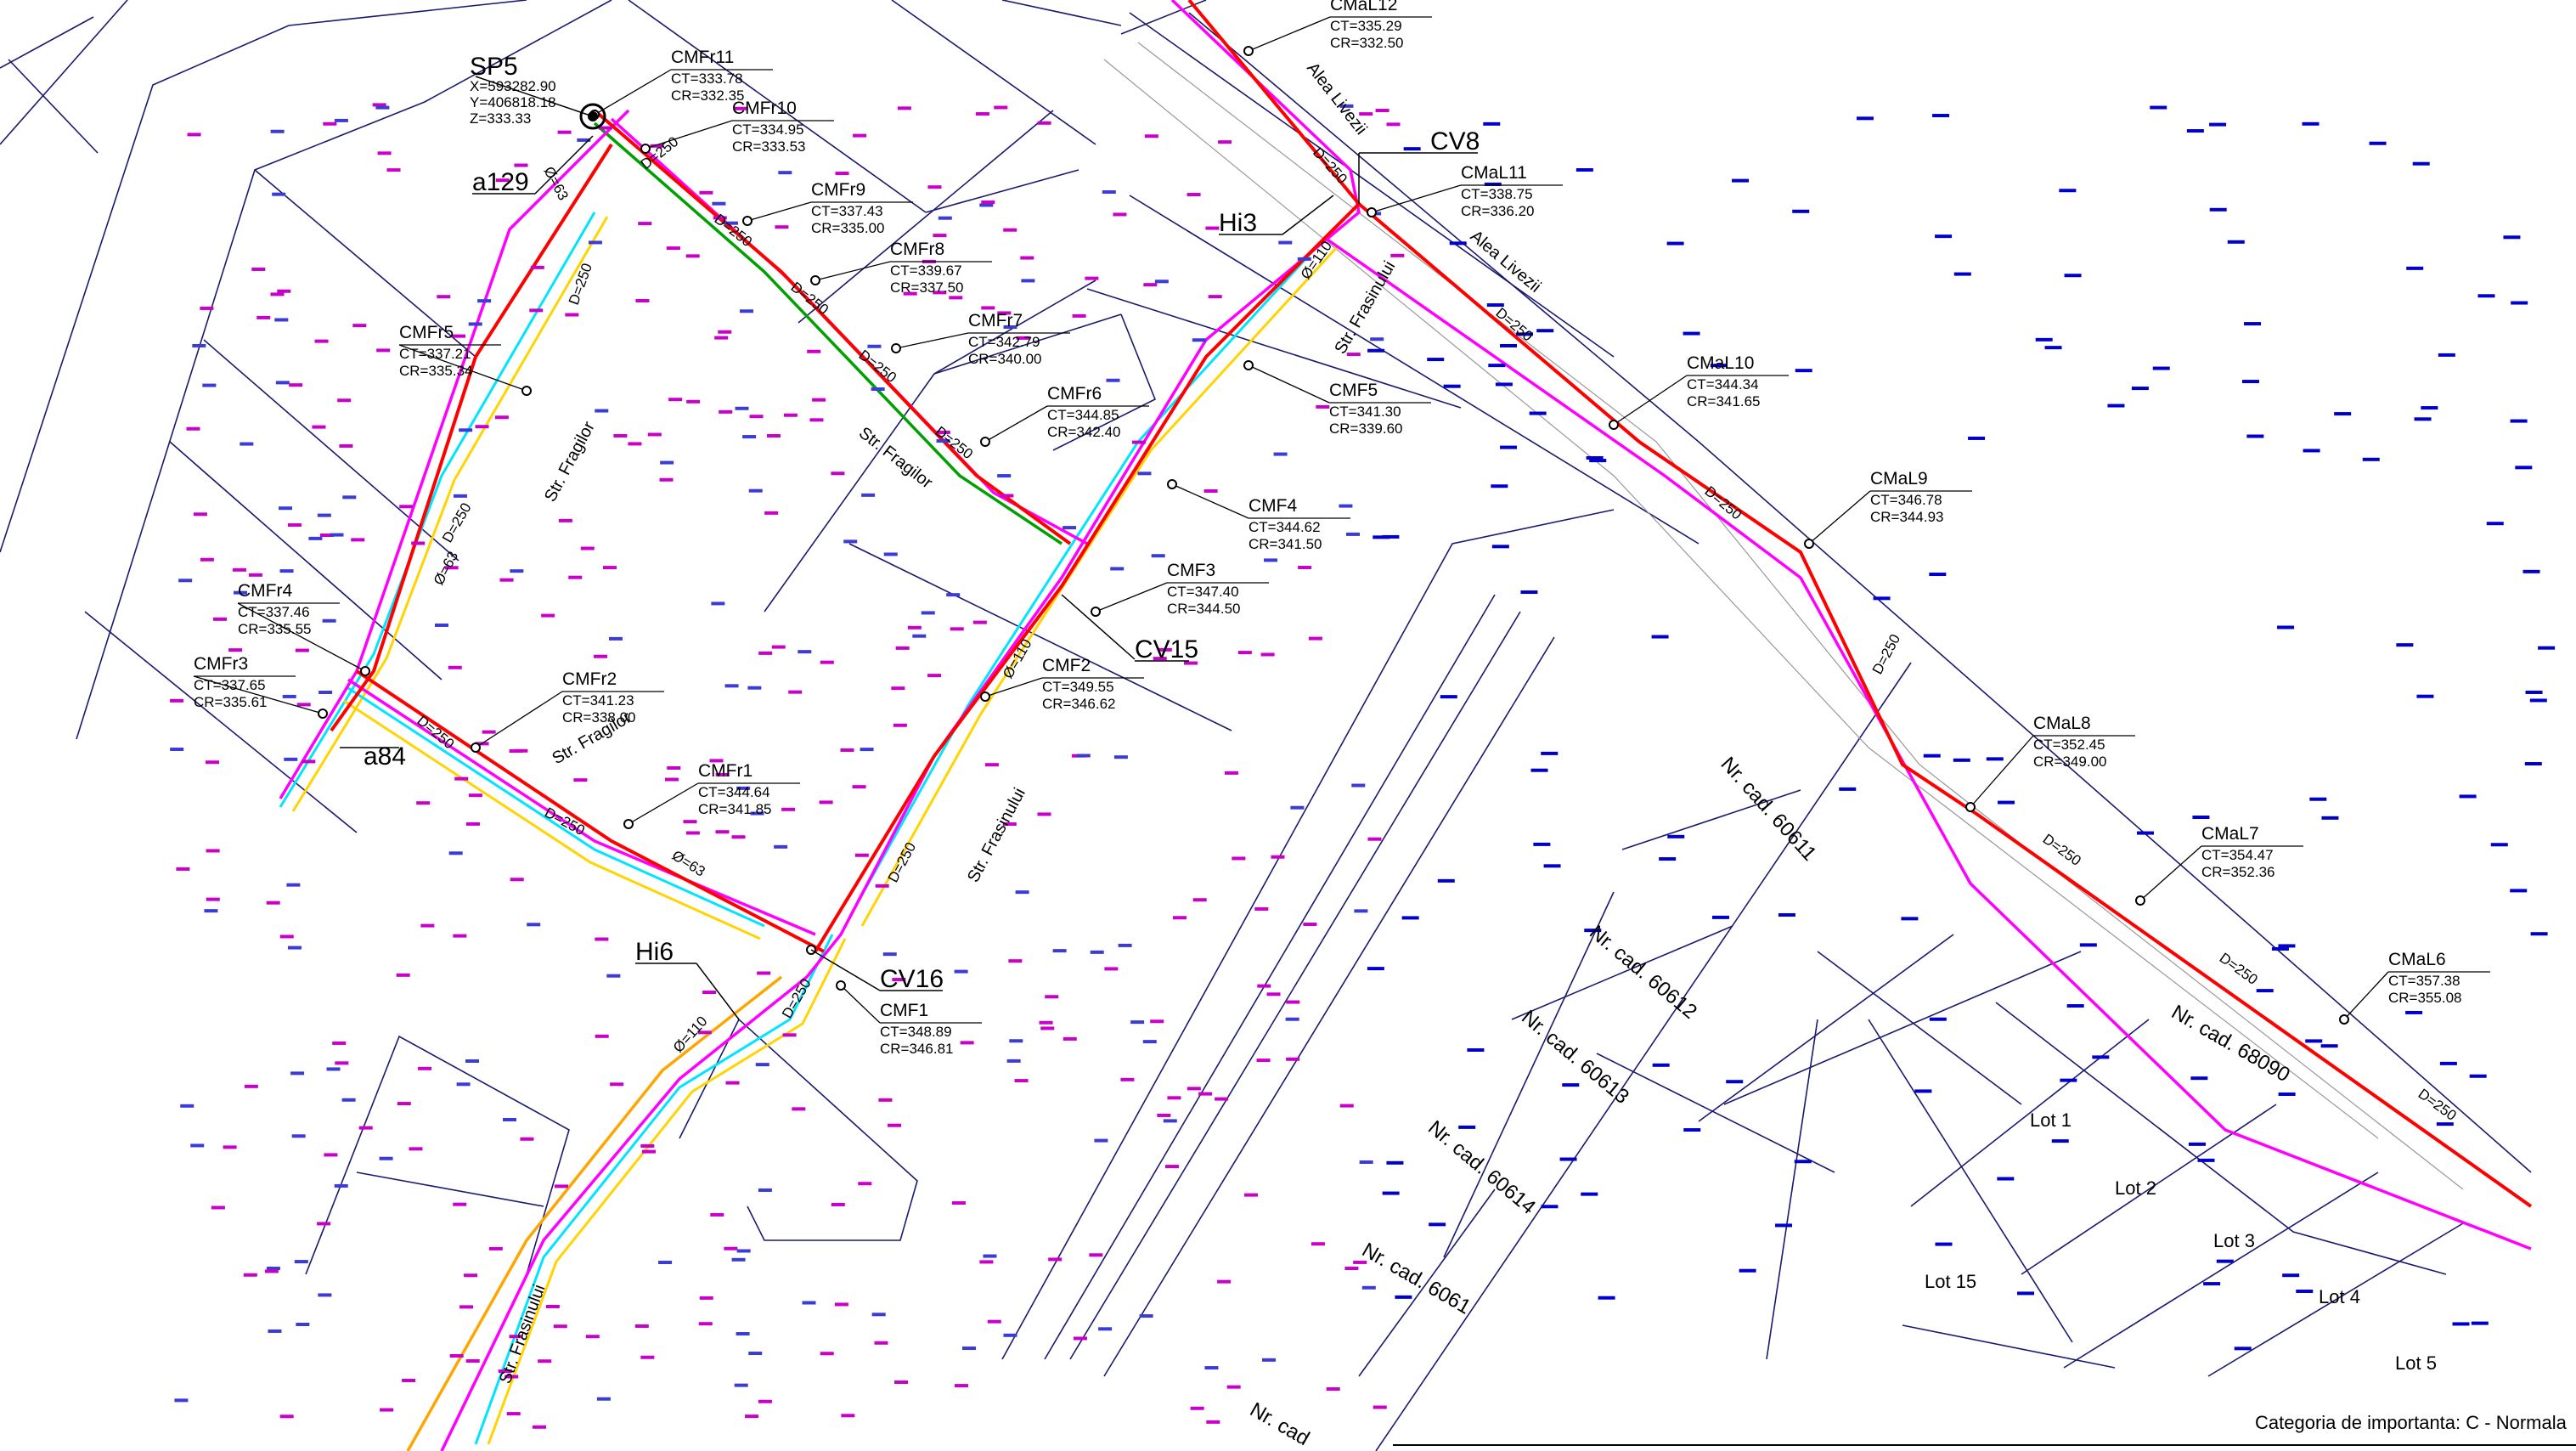 This screenshot has width=2576, height=1451. What do you see at coordinates (1497, 211) in the screenshot?
I see `manhole-cr: CR=336.20` at bounding box center [1497, 211].